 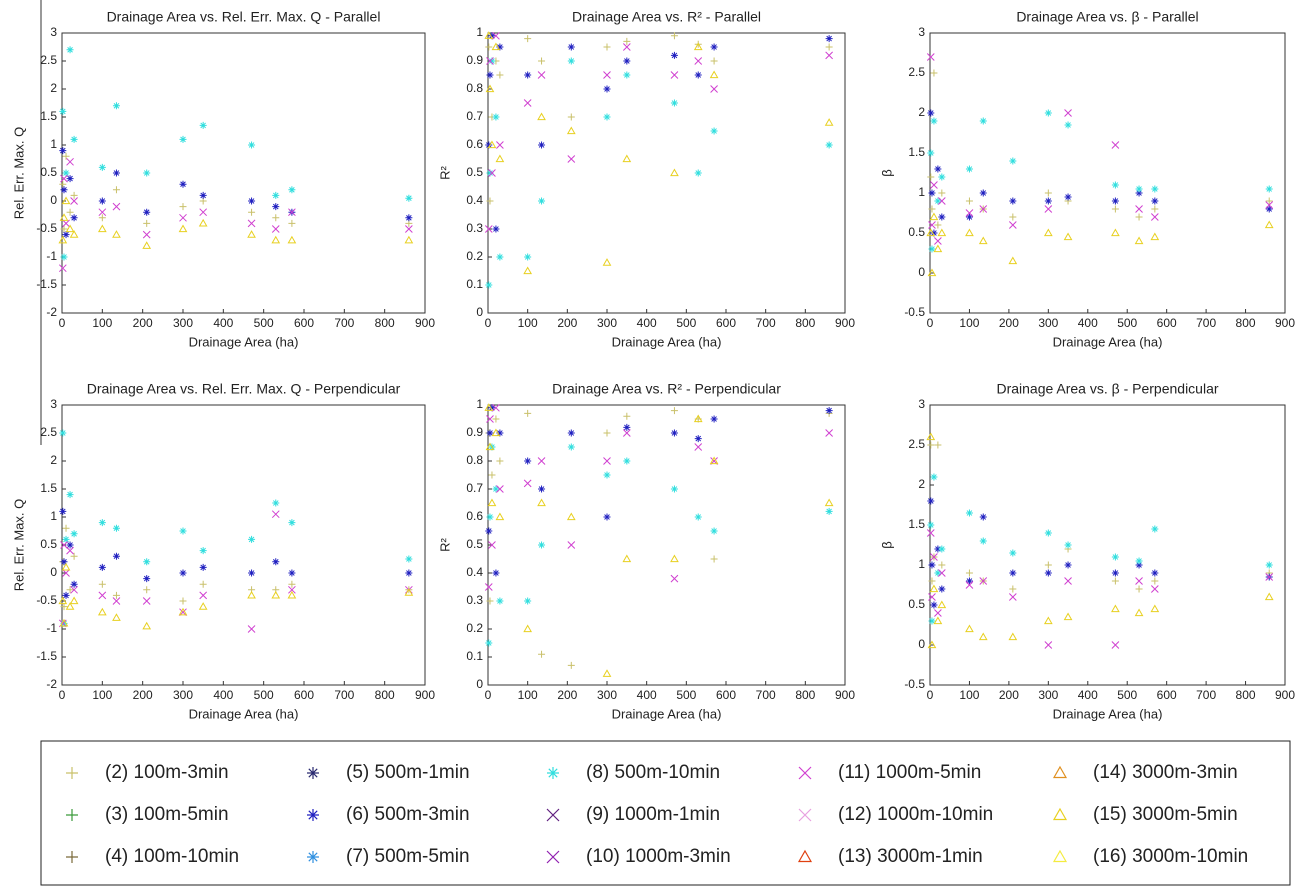 What do you see at coordinates (51, 312) in the screenshot?
I see `y-tick-label: -2` at bounding box center [51, 312].